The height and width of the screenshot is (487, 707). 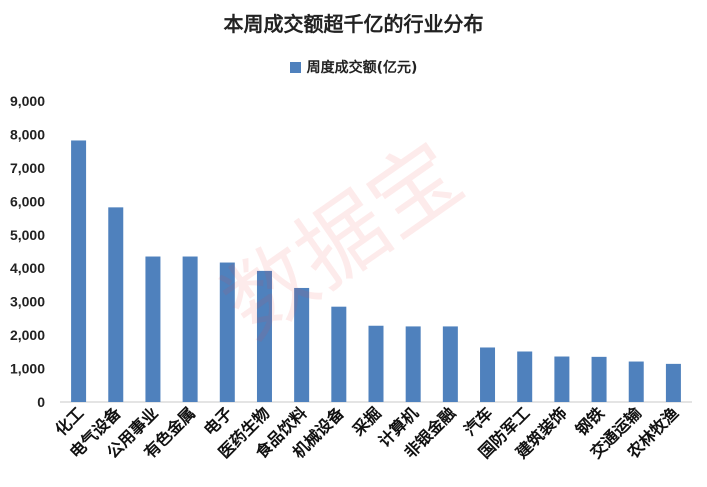 I want to click on legend: 周度成交额(亿元), so click(x=353, y=67).